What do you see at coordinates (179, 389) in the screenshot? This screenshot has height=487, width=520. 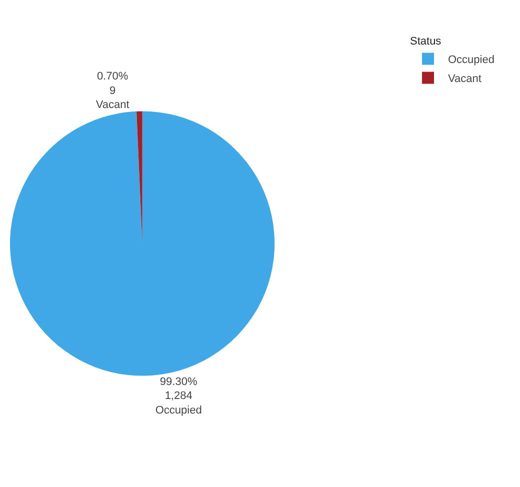 I see `data-label: 99.30% 1,284` at bounding box center [179, 389].